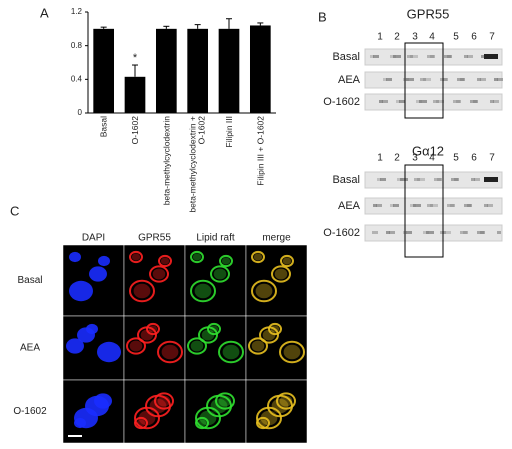 This screenshot has height=449, width=512. I want to click on x-tick-group: beta-methylcyclodextrin, so click(165, 161).